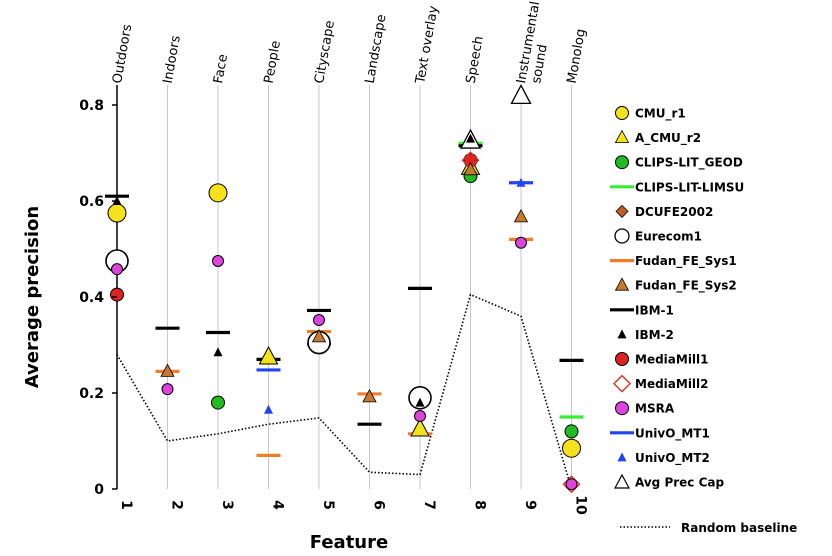  Describe the element at coordinates (679, 483) in the screenshot. I see `legend-label: Avg Prec Cap` at that location.